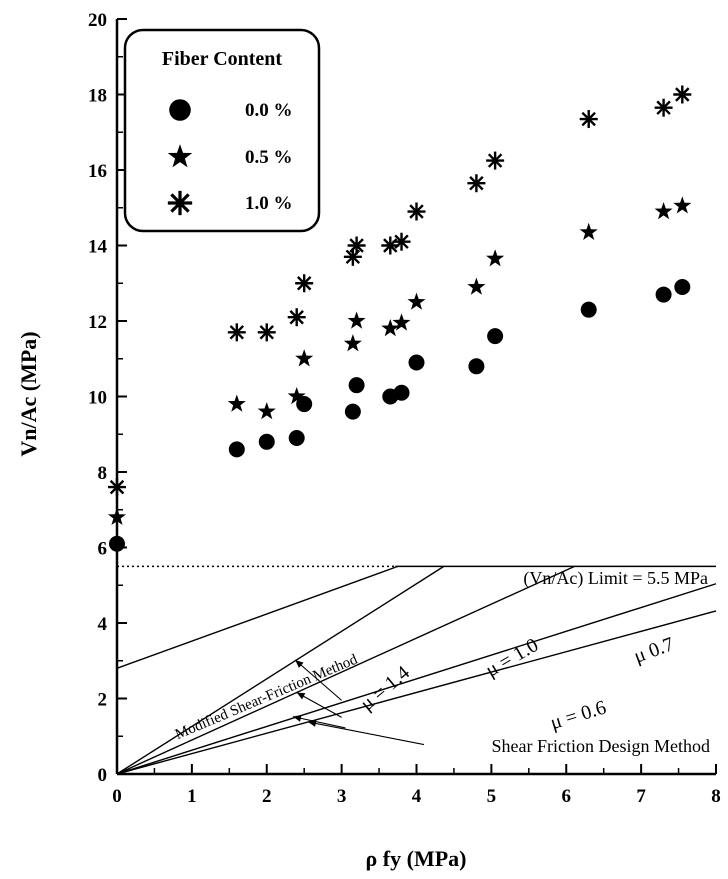 The width and height of the screenshot is (728, 879). I want to click on arrow-mu-0-6-head, so click(312, 723).